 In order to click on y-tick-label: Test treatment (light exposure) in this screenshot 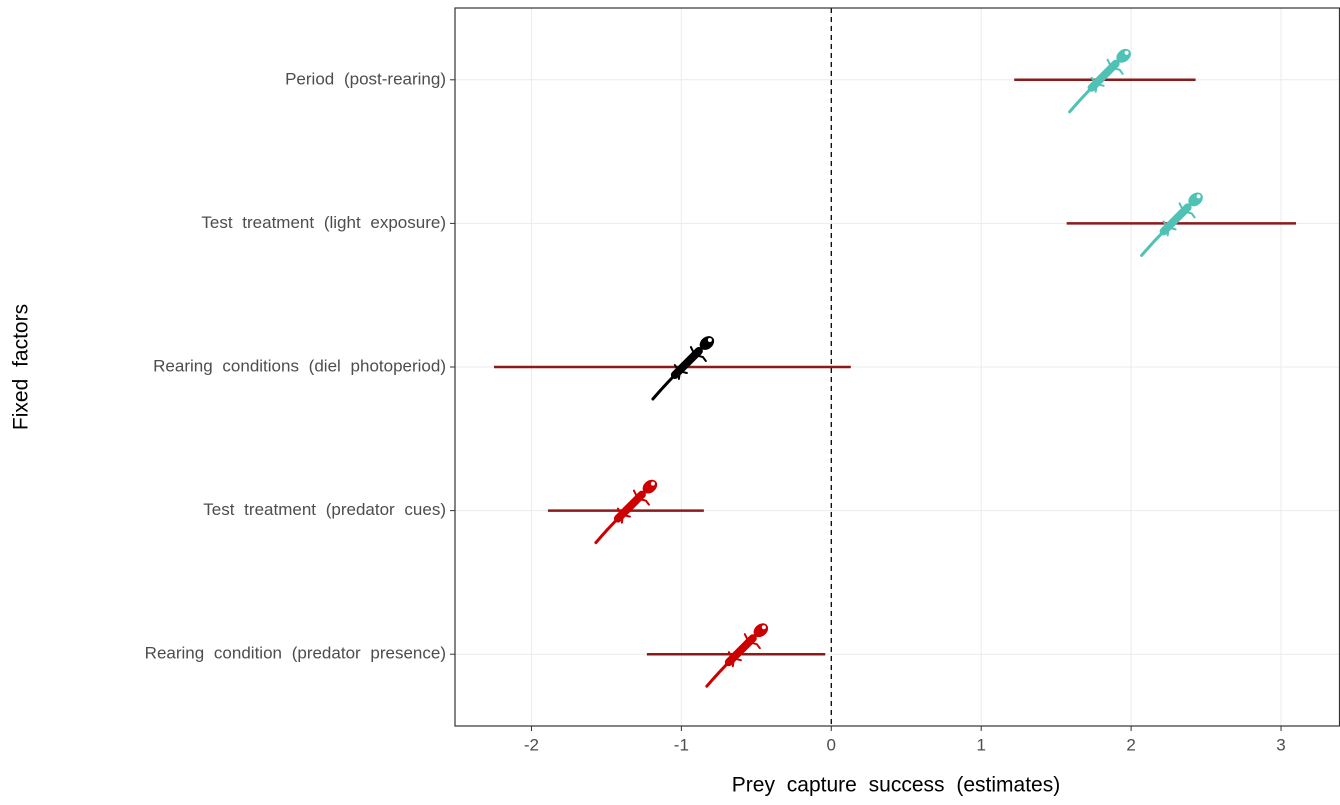, I will do `click(323, 222)`.